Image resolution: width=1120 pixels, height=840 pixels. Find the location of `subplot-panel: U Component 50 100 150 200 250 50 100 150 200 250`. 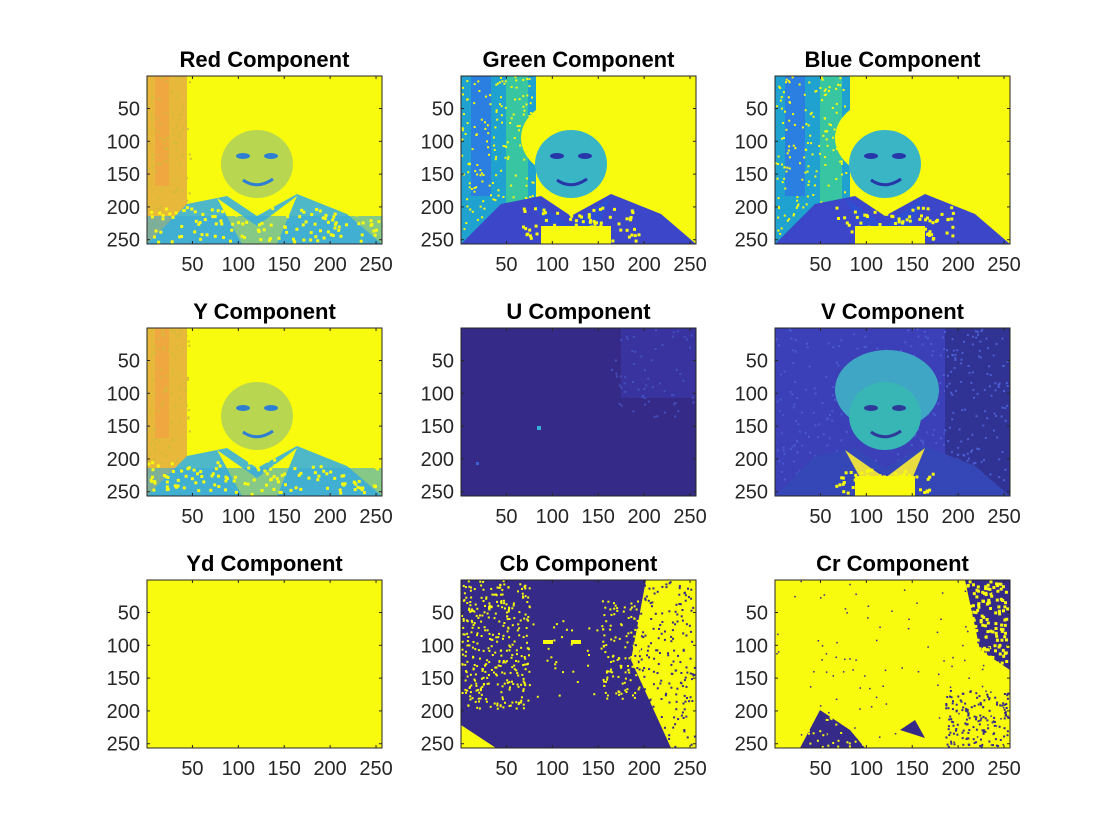

subplot-panel: U Component 50 100 150 200 250 50 100 150 200 250 is located at coordinates (564, 413).